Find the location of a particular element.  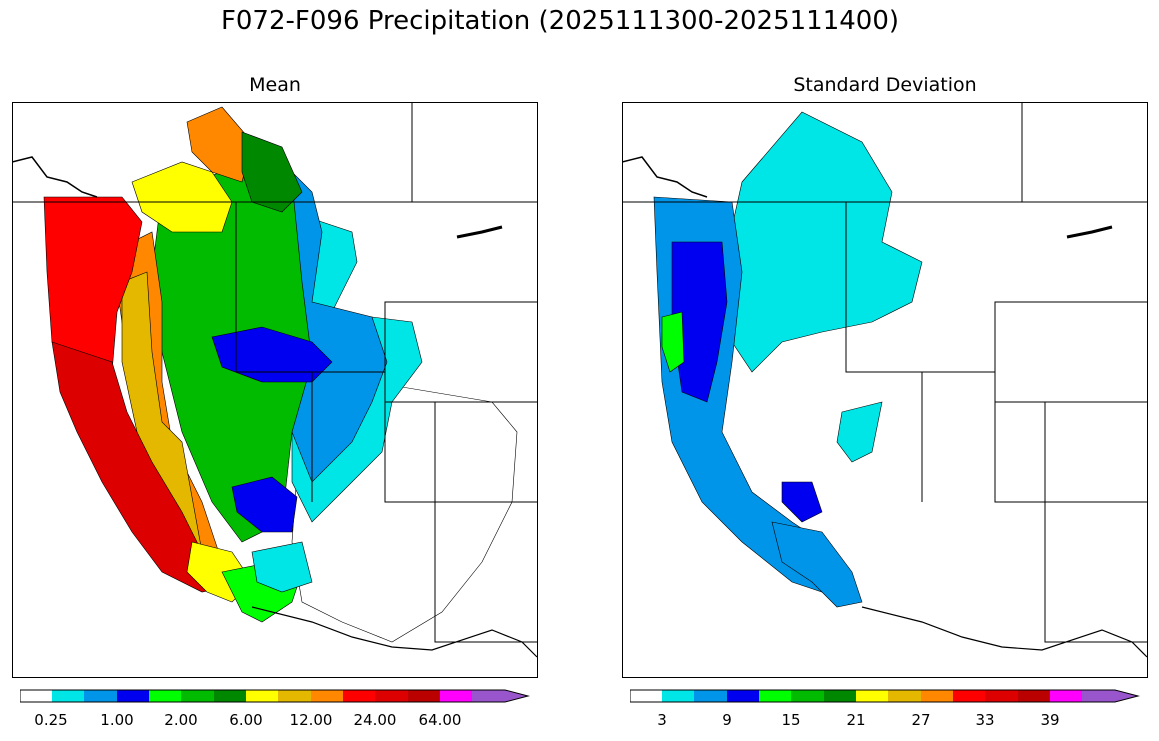

region-southern-california is located at coordinates (817, 564).